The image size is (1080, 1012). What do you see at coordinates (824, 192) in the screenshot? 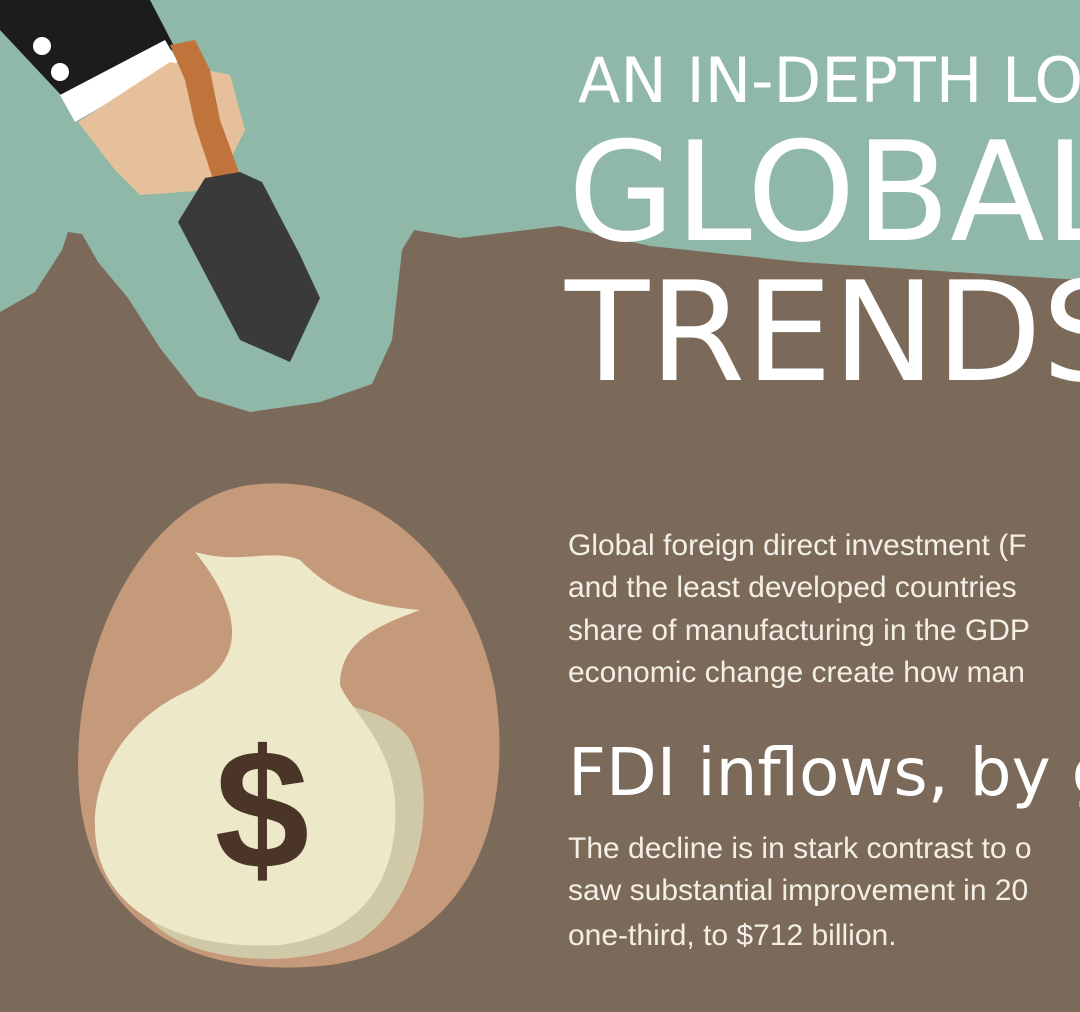
I see `title-line: GLOBAL` at bounding box center [824, 192].